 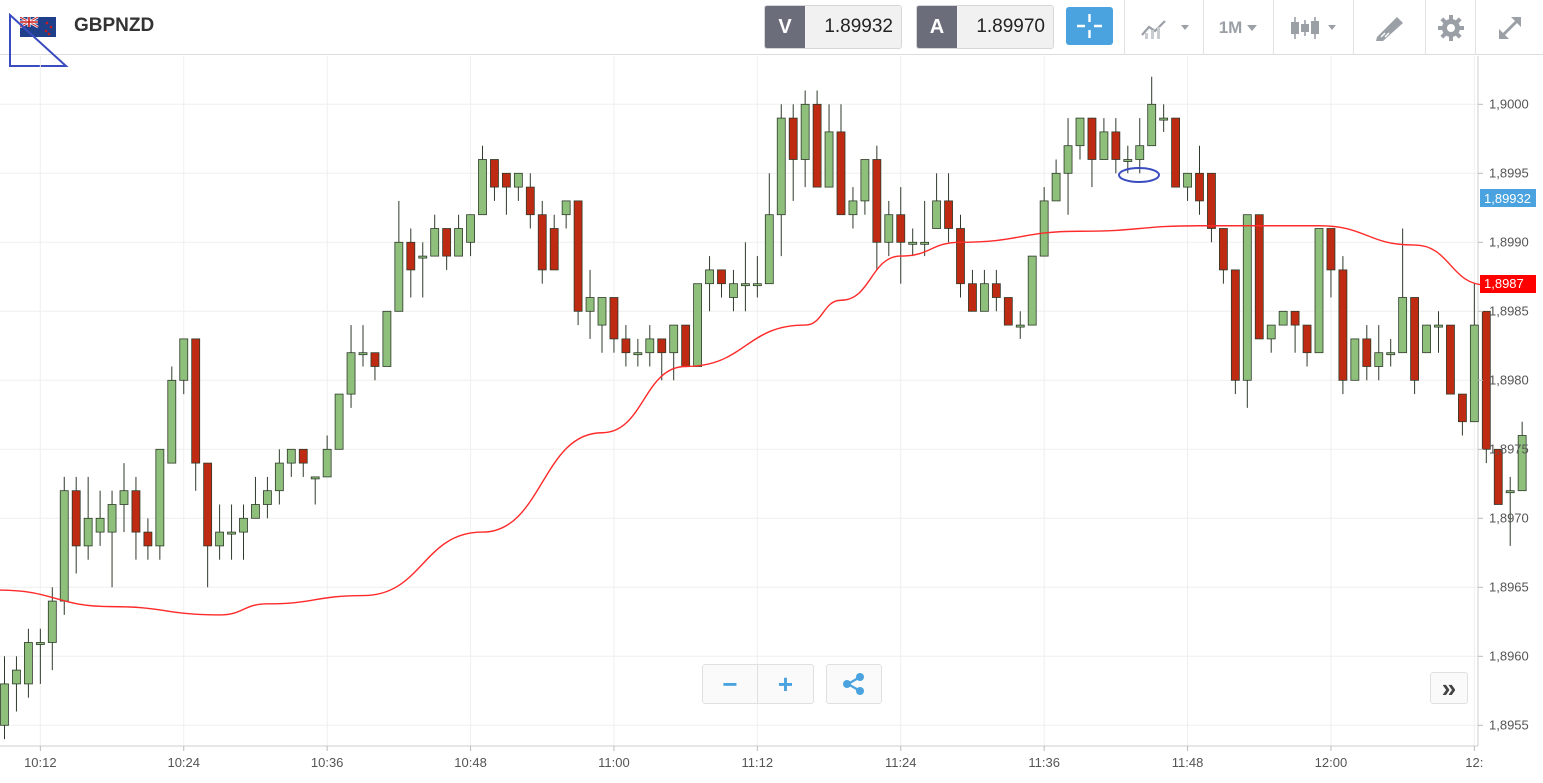 I want to click on crosshair-button, so click(x=1089, y=26).